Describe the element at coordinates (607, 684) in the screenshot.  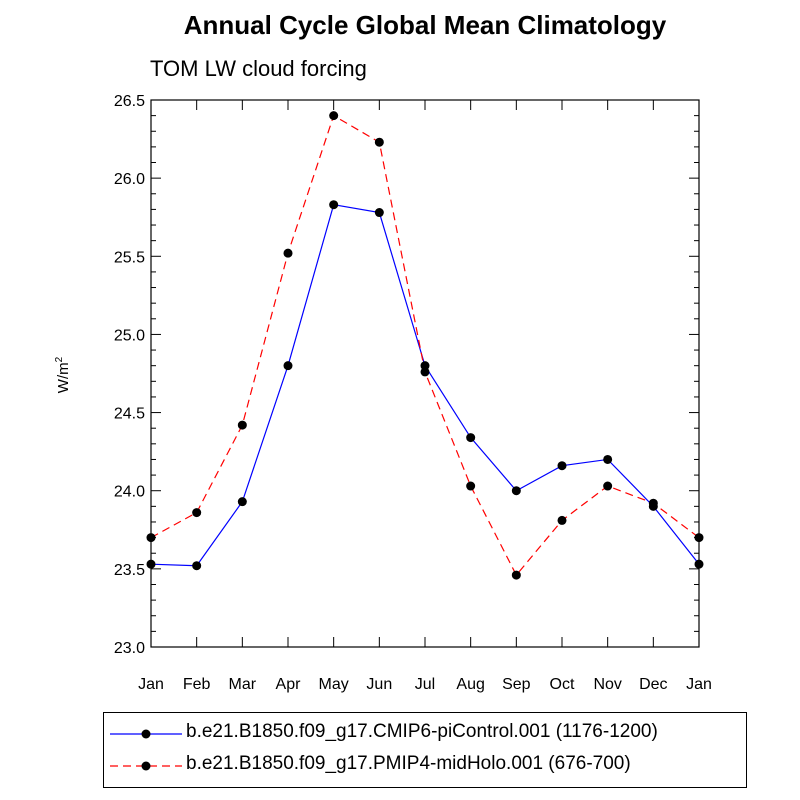
I see `x-tick-label: Nov` at that location.